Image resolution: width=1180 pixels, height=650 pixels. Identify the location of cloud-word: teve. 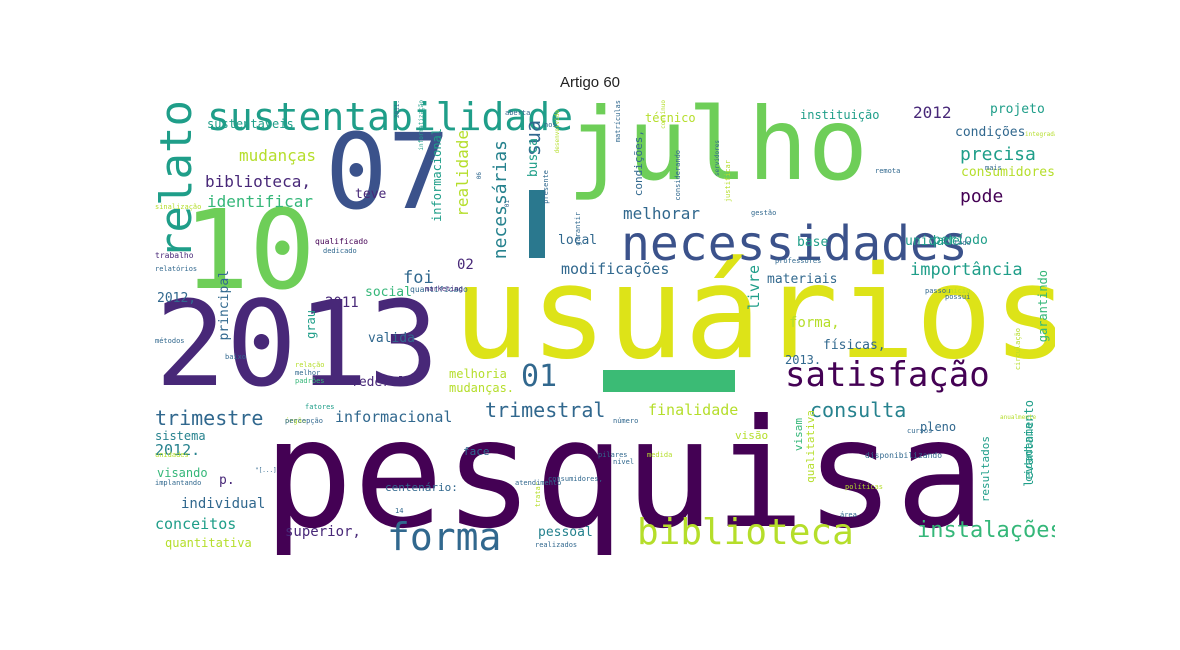
(371, 194).